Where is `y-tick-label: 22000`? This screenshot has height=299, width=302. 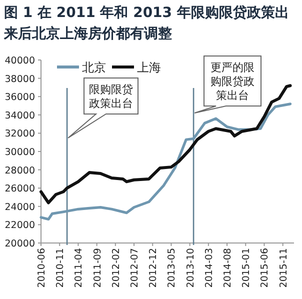 y-tick-label: 22000 is located at coordinates (19, 226).